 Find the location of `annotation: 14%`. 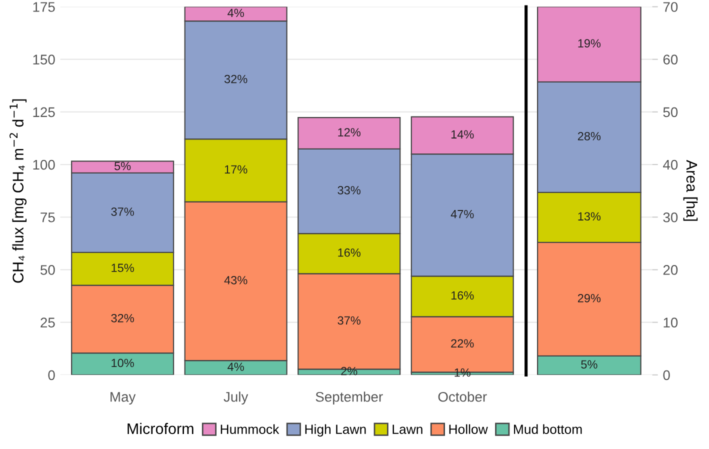

annotation: 14% is located at coordinates (462, 134).